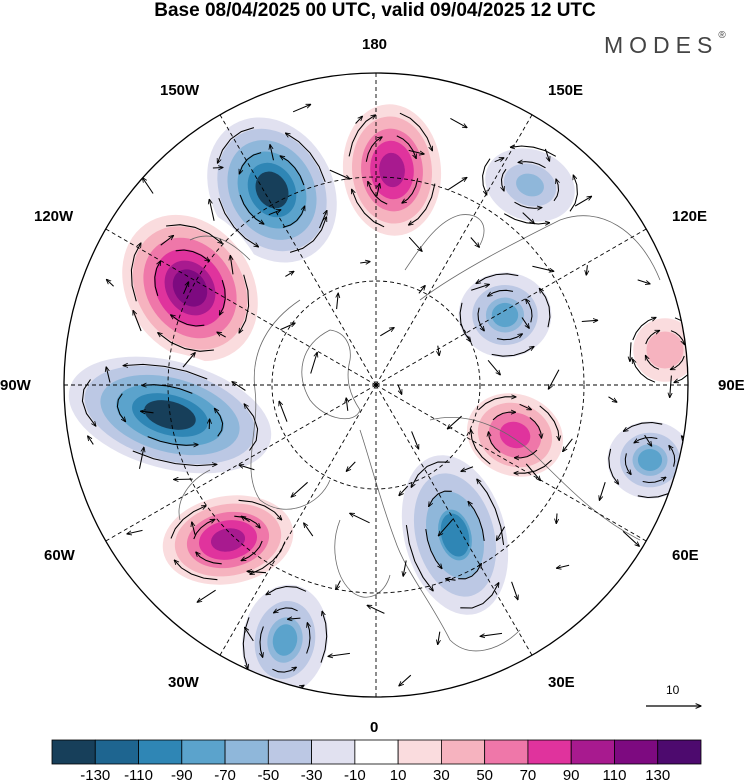  Describe the element at coordinates (182, 775) in the screenshot. I see `colorbar-tick-label: -90` at that location.